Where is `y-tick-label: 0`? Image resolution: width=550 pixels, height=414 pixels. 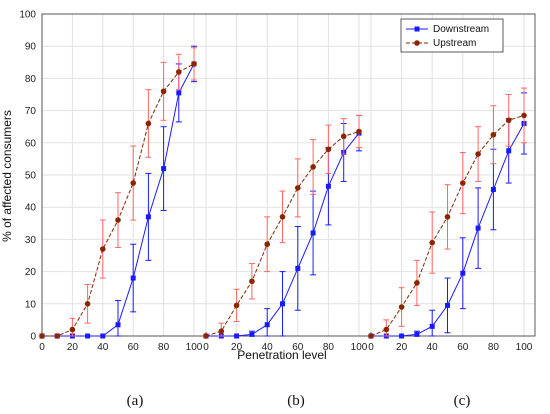
y-tick-label: 0 is located at coordinates (33, 337).